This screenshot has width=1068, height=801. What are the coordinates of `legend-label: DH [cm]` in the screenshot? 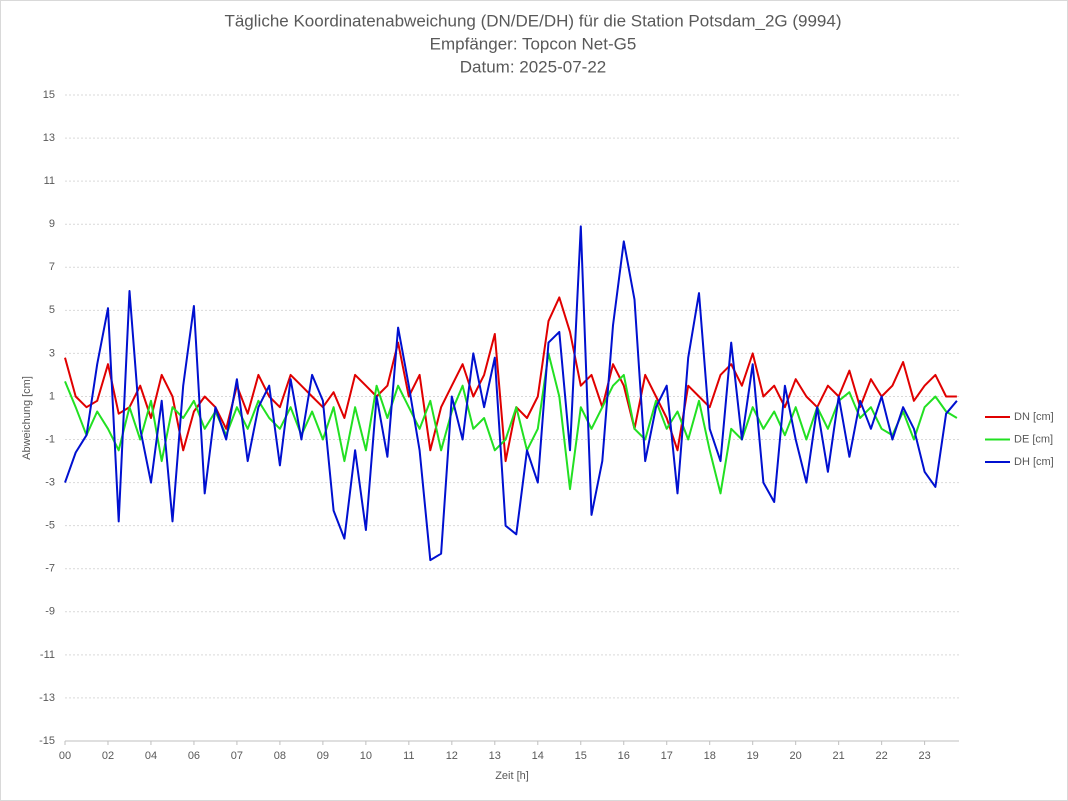 It's located at (1034, 462).